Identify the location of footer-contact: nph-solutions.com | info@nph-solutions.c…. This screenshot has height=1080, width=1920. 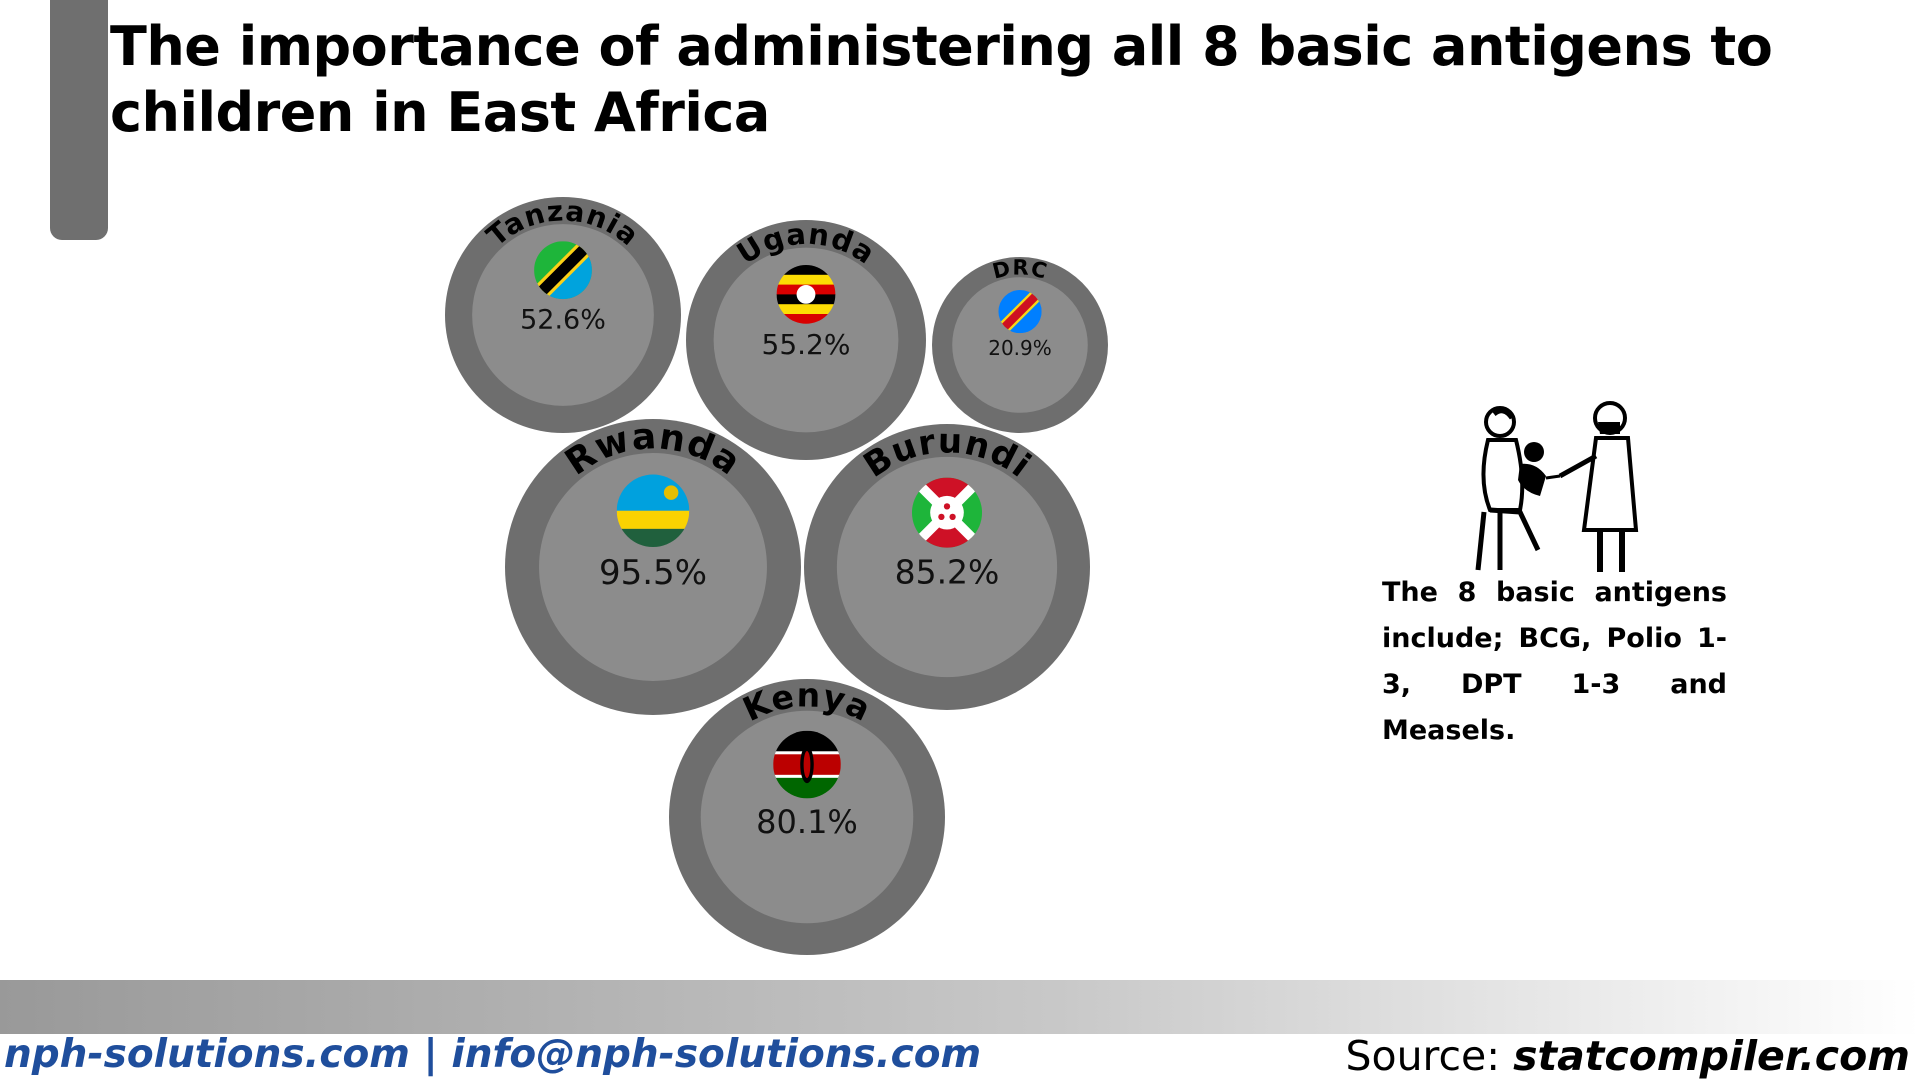
(493, 1054).